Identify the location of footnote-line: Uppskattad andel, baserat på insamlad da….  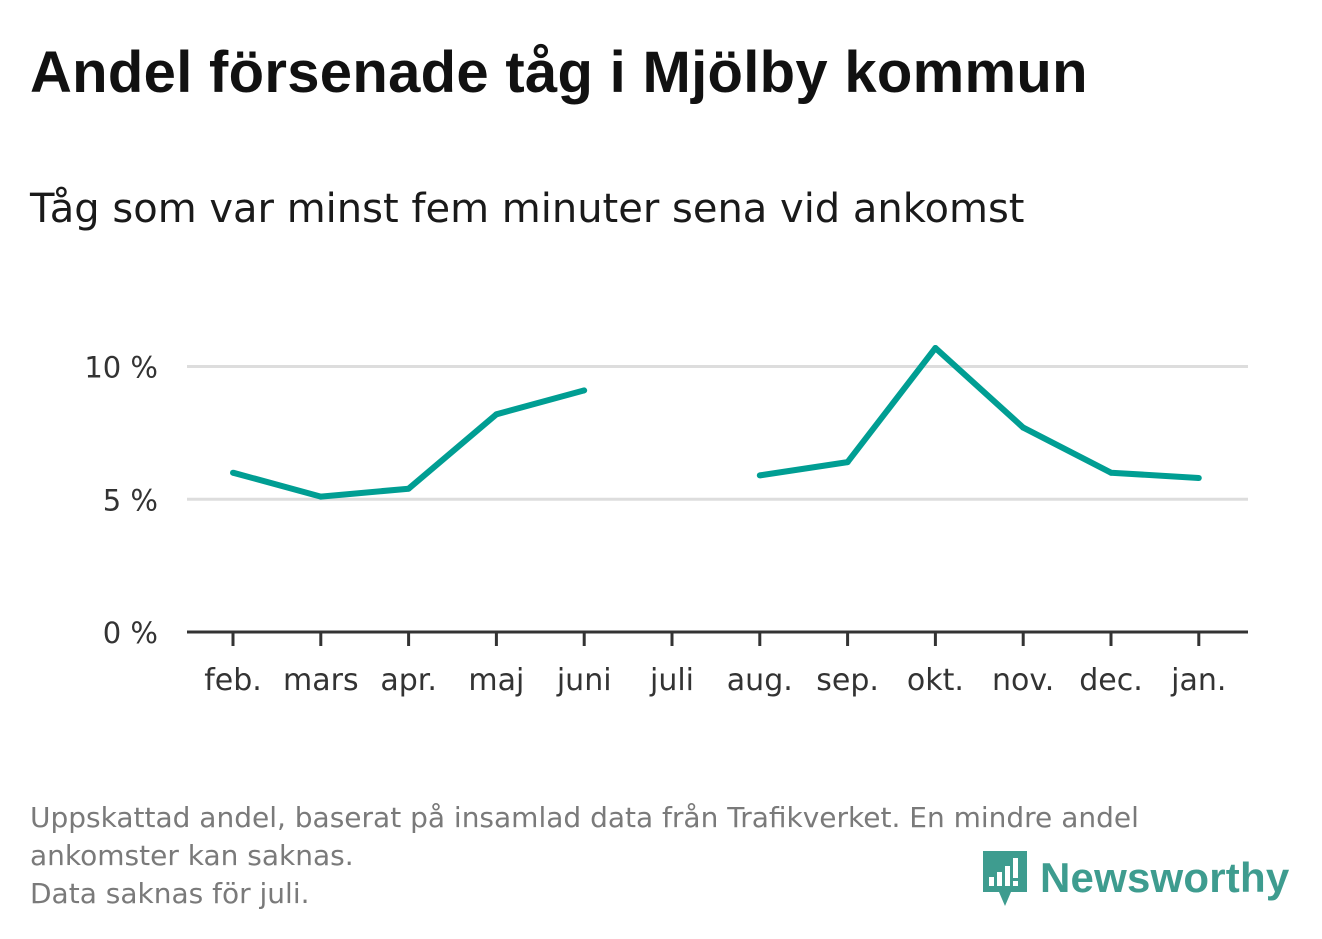
(584, 817).